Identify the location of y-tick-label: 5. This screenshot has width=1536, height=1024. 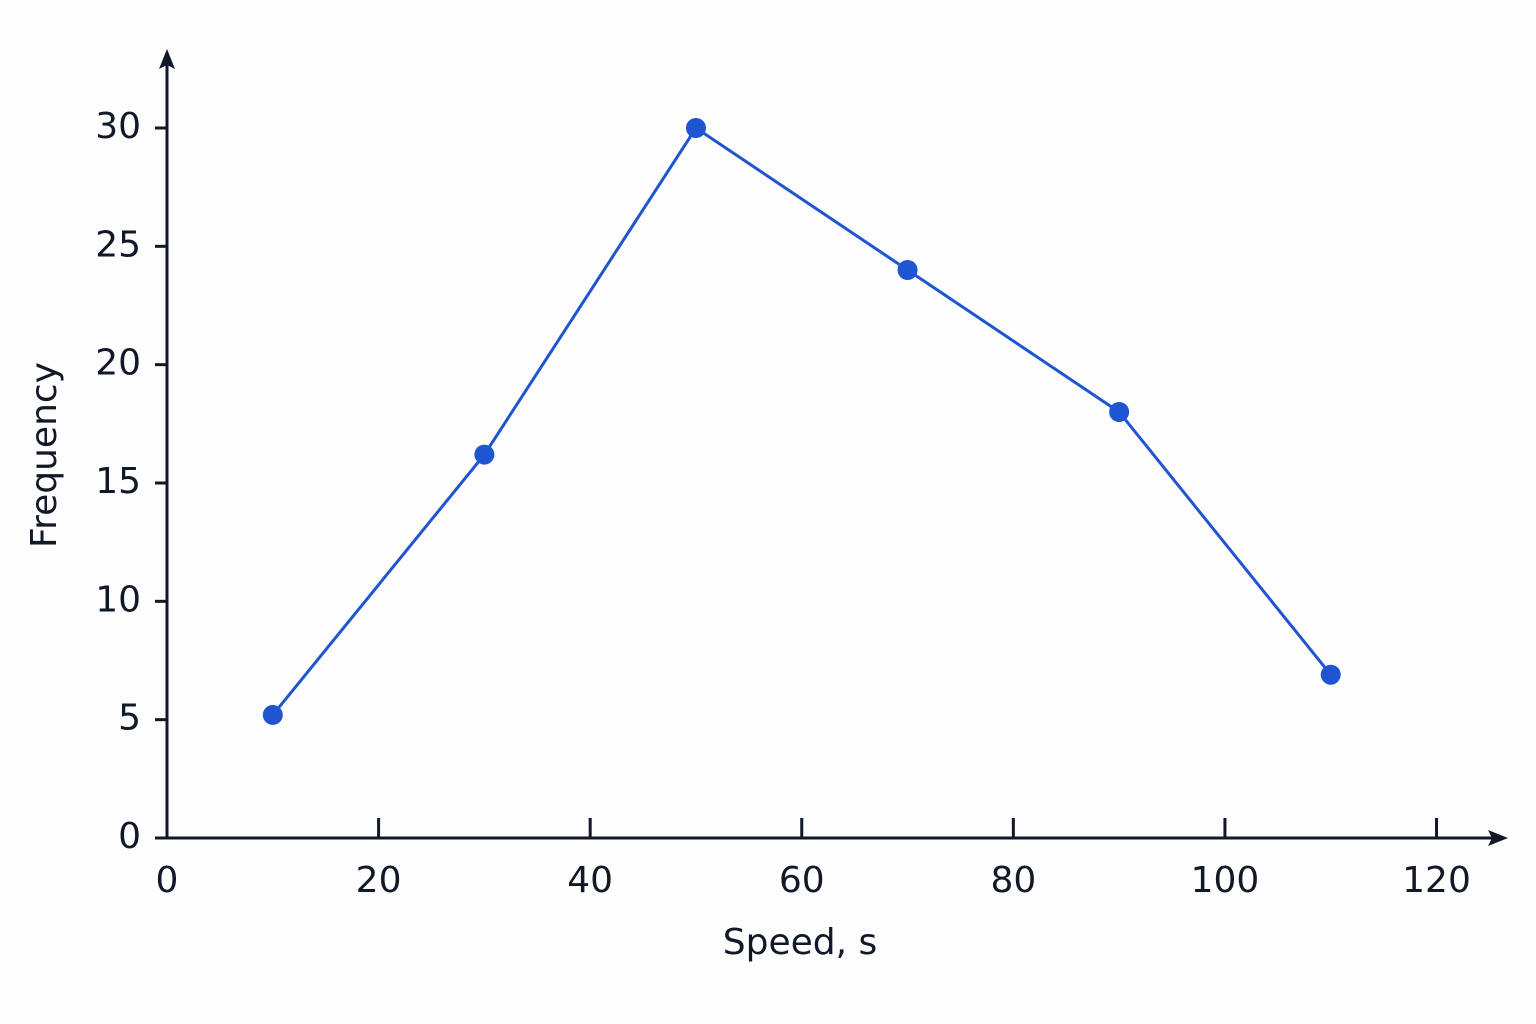
(129, 718).